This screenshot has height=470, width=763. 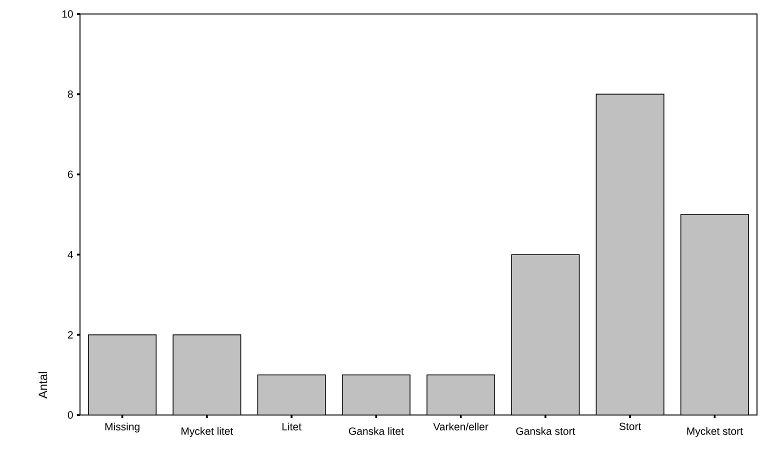 What do you see at coordinates (460, 426) in the screenshot?
I see `x-tick-label: Varken/eller` at bounding box center [460, 426].